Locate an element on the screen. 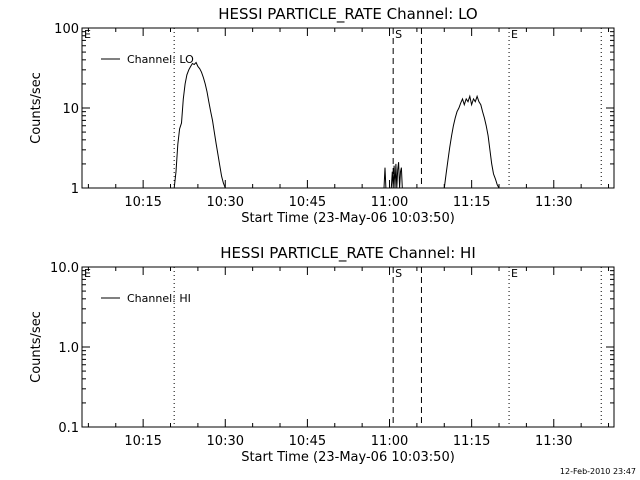 The height and width of the screenshot is (480, 640). legend-label: Channel: LO is located at coordinates (160, 59).